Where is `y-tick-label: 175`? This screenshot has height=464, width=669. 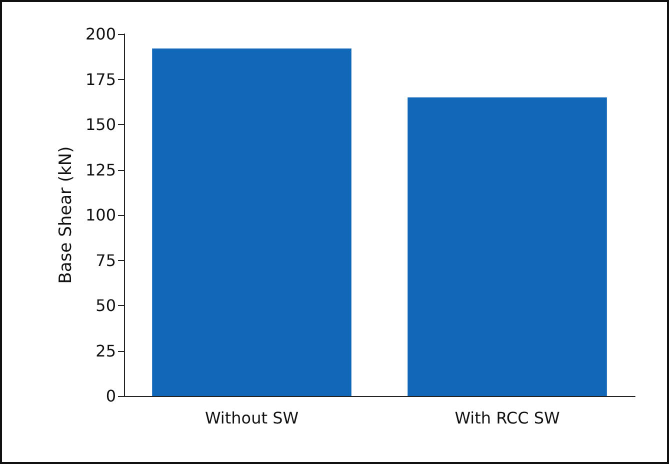
y-tick-label: 175 is located at coordinates (100, 79).